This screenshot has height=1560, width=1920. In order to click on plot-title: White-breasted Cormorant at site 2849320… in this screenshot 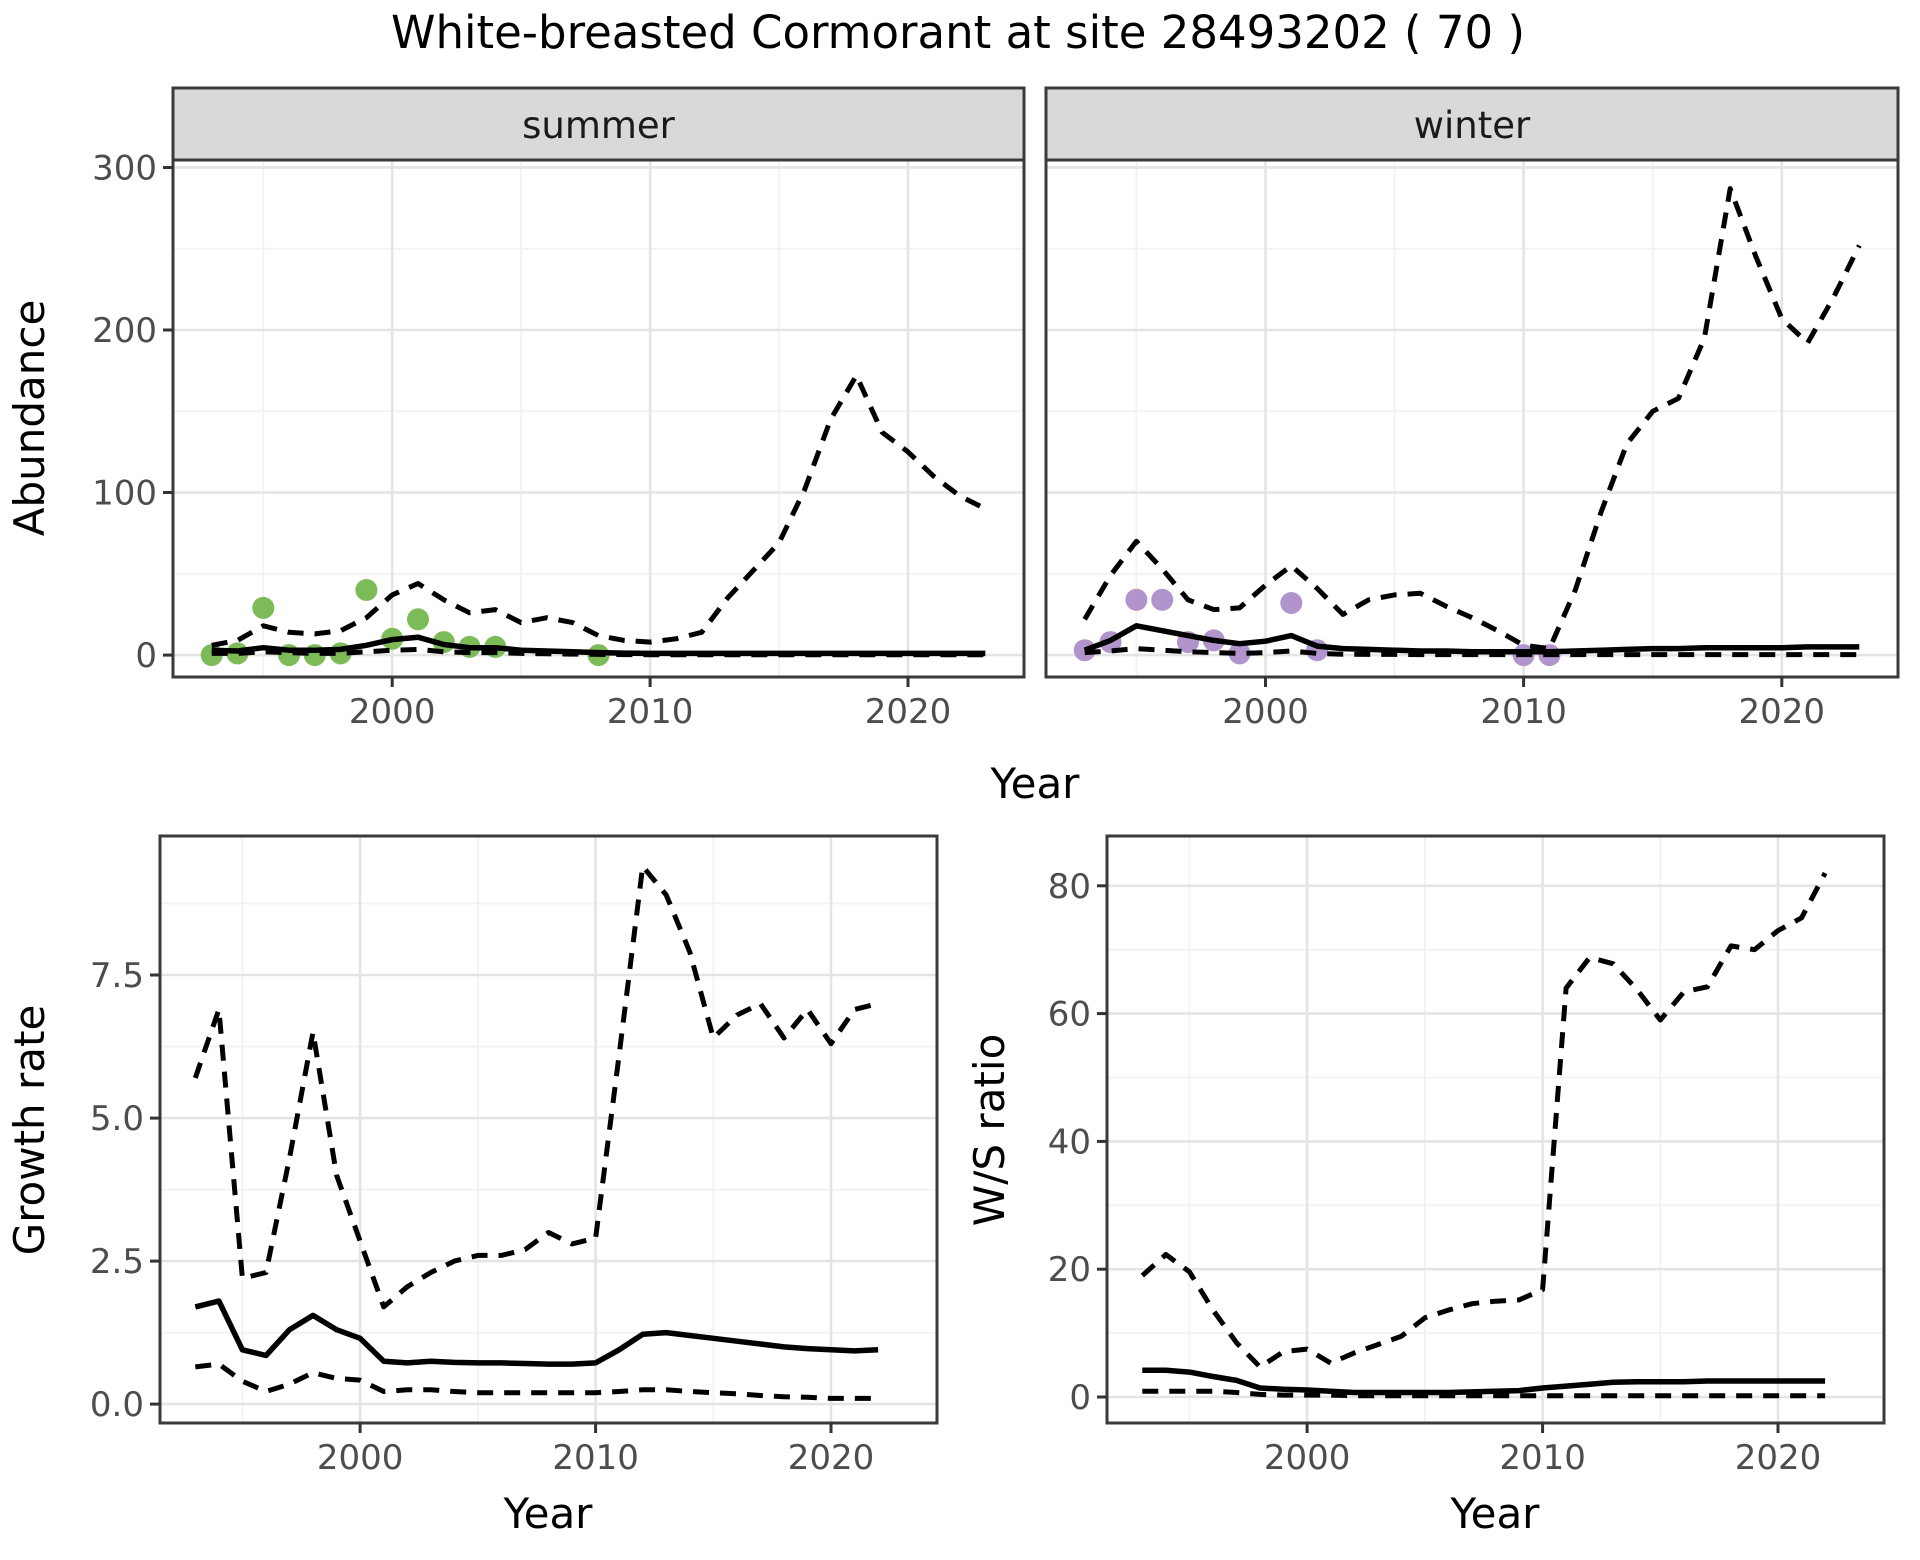, I will do `click(958, 32)`.